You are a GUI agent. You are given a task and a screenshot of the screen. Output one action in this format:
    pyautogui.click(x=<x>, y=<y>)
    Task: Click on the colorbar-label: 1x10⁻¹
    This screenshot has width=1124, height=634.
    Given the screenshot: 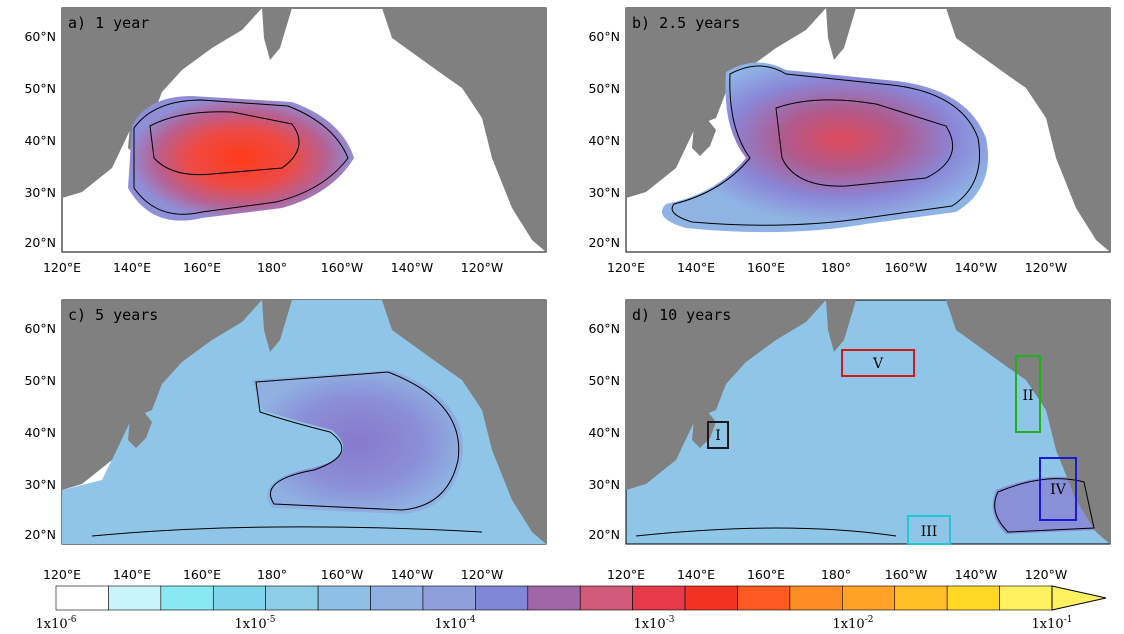 What is the action you would take?
    pyautogui.click(x=1052, y=623)
    